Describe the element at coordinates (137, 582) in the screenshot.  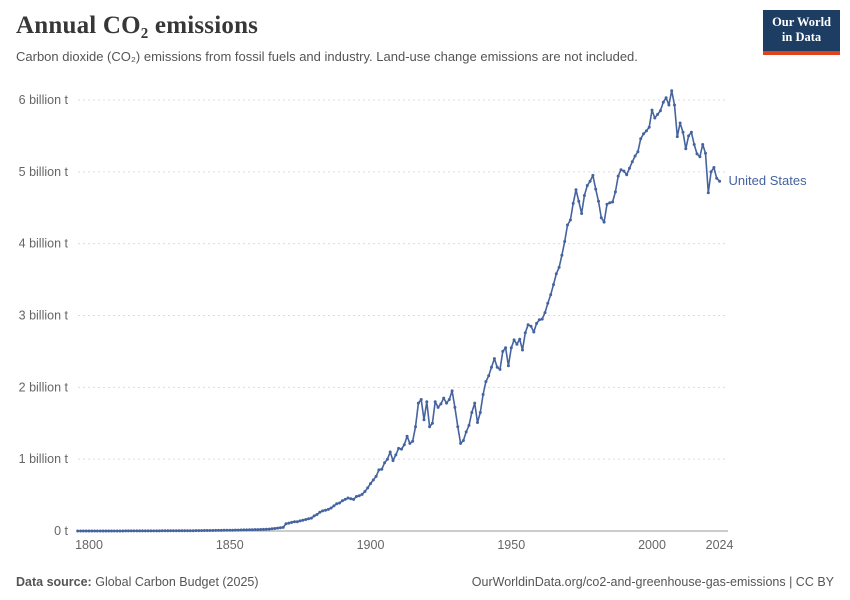
I see `data-source: Data source: Global Carbon Budget (2025)` at that location.